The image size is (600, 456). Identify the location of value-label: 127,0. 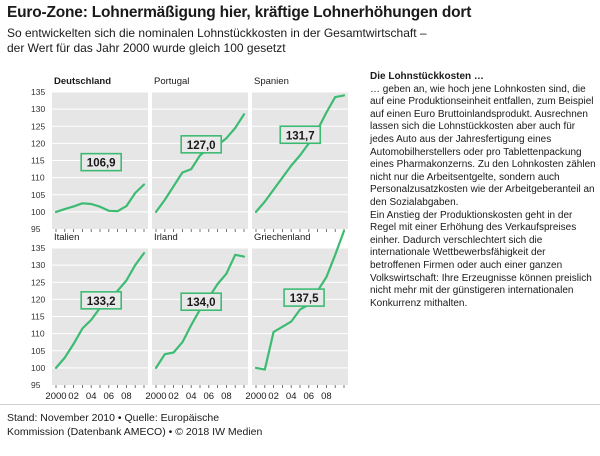
(201, 146).